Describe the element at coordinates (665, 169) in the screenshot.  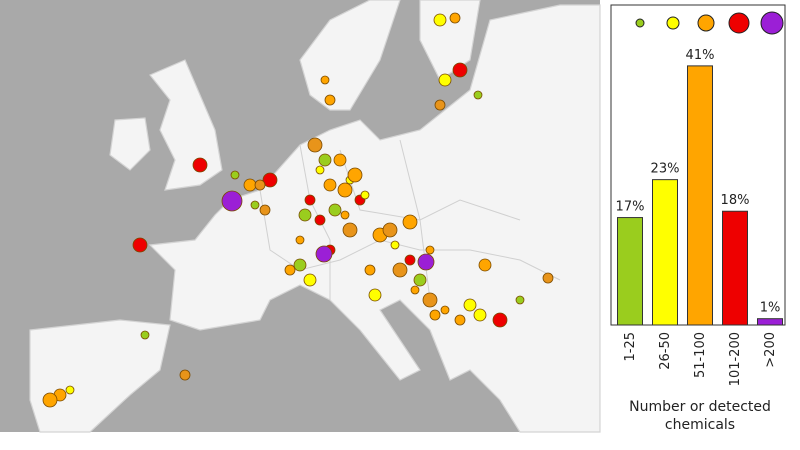
I see `value-label: 23%` at that location.